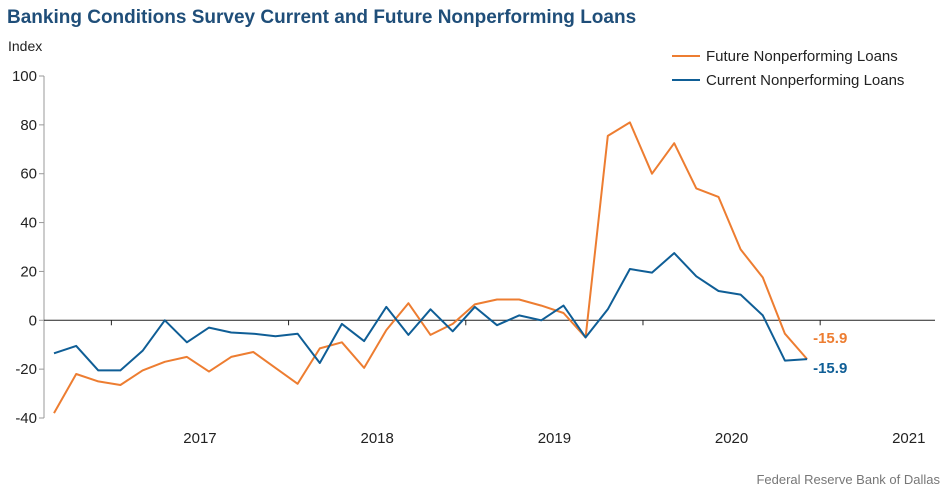  What do you see at coordinates (830, 338) in the screenshot?
I see `end-value-label-future: -15.9` at bounding box center [830, 338].